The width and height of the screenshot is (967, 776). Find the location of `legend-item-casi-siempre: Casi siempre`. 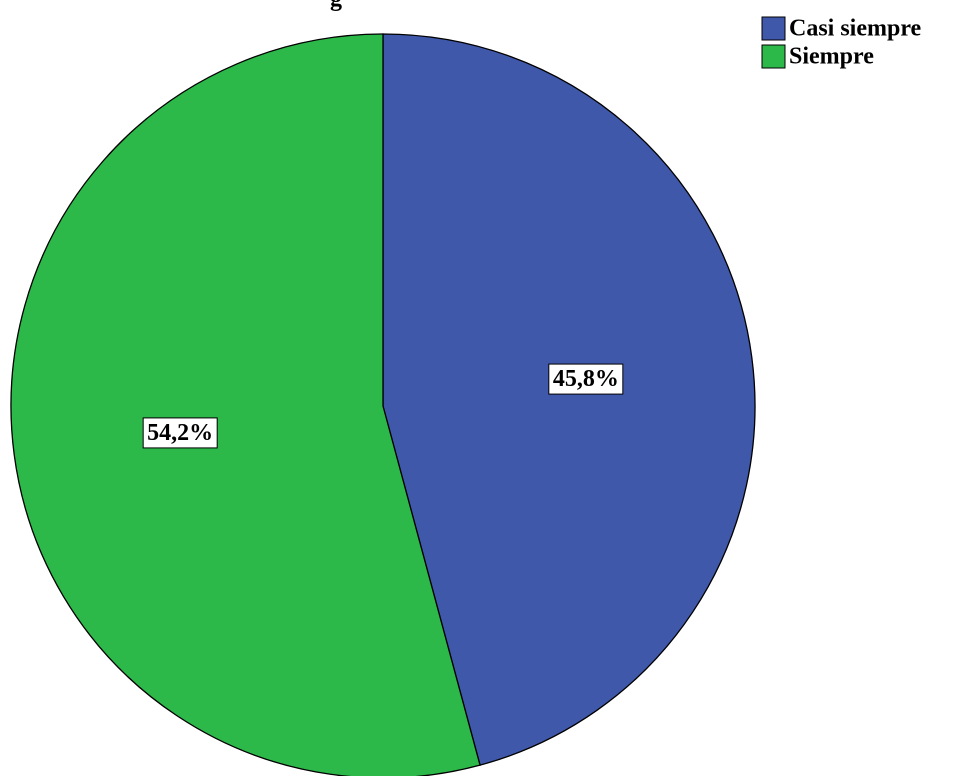

legend-item-casi-siempre: Casi siempre is located at coordinates (841, 29).